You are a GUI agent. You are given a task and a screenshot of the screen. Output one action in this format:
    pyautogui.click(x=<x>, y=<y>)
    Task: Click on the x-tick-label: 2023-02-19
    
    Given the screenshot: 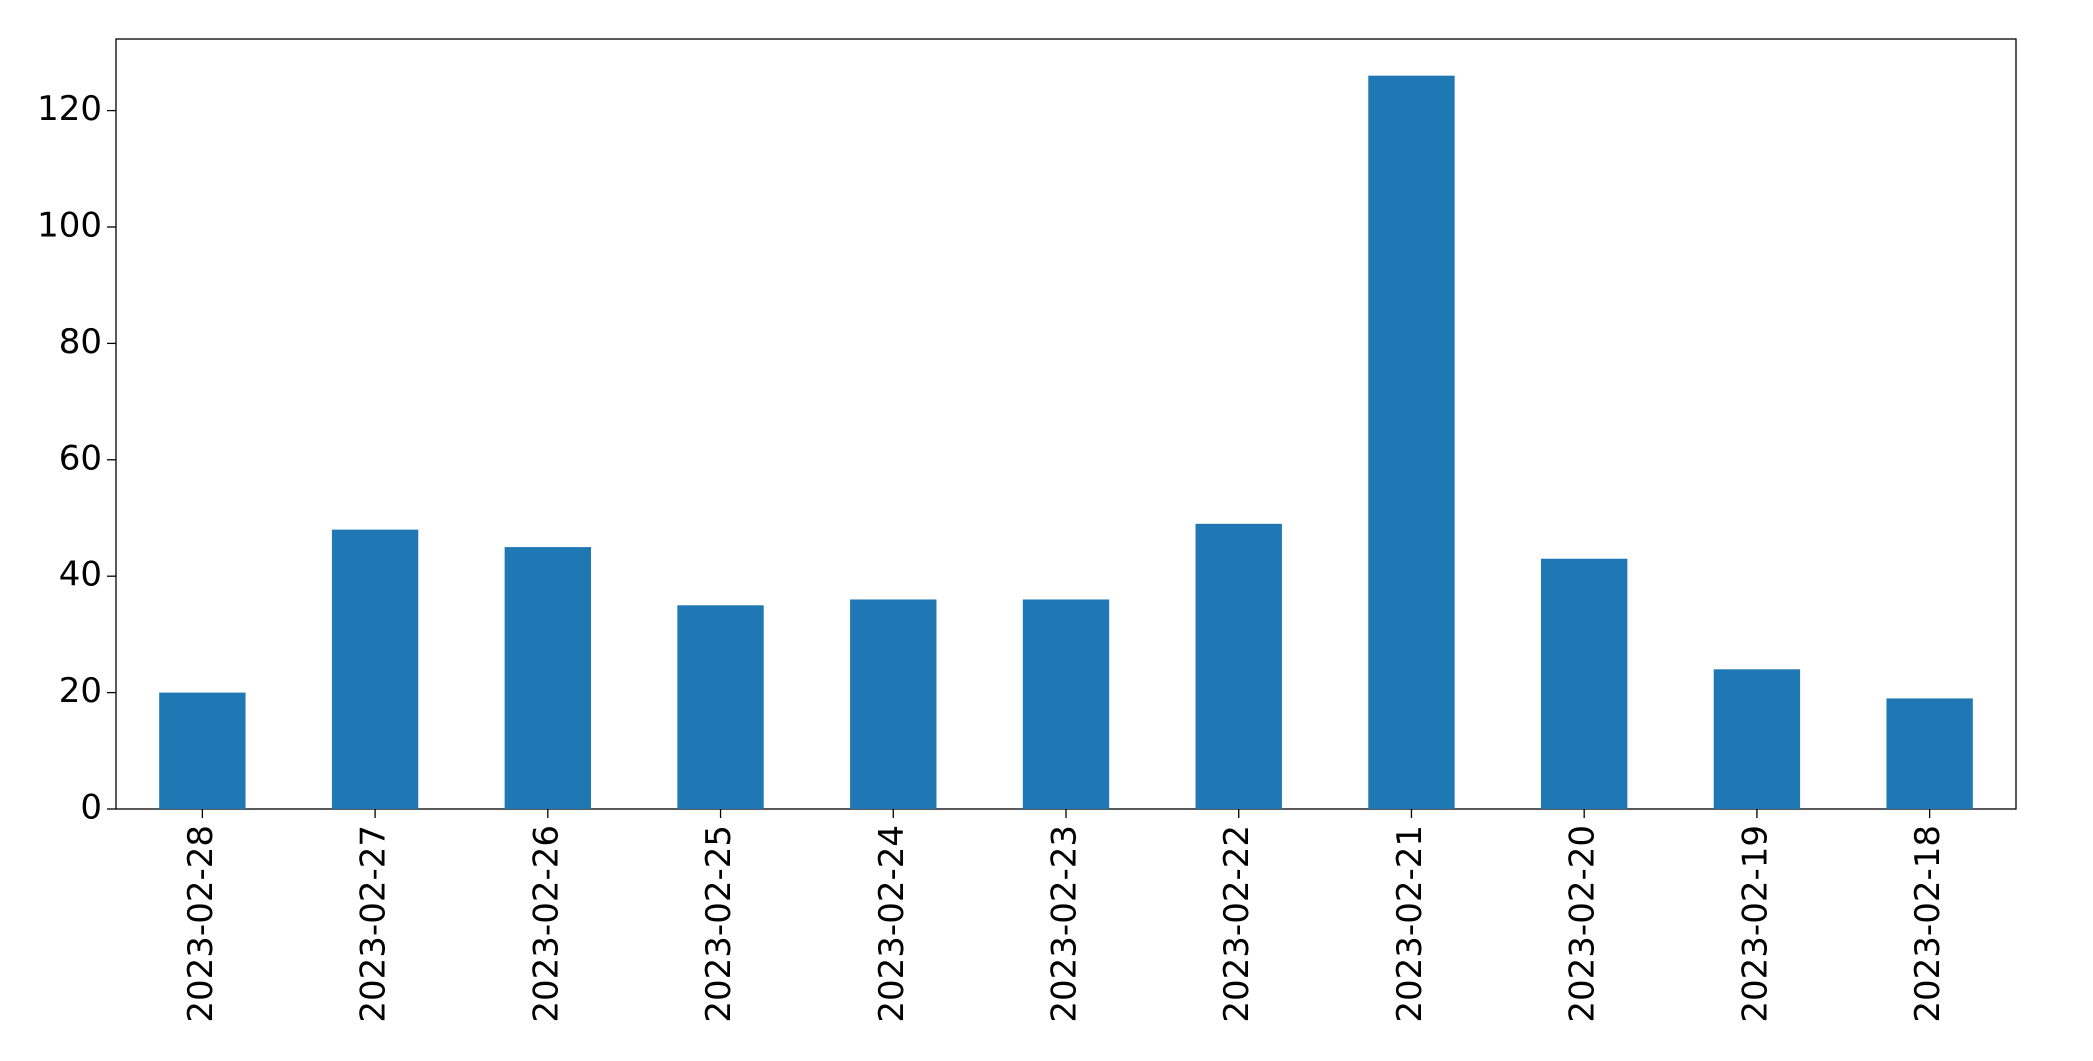 What is the action you would take?
    pyautogui.click(x=1755, y=924)
    